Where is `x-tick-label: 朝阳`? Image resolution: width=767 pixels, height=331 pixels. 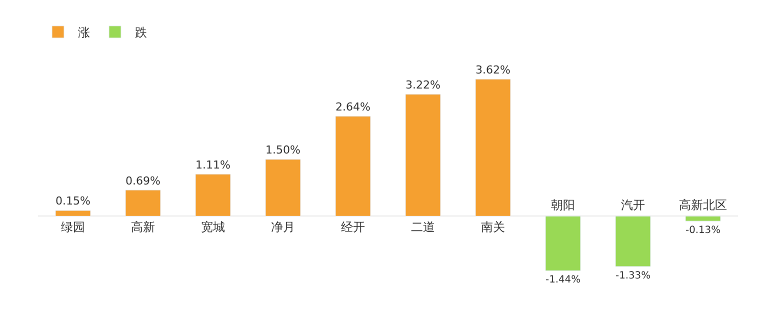 x-tick-label: 朝阳 is located at coordinates (563, 205).